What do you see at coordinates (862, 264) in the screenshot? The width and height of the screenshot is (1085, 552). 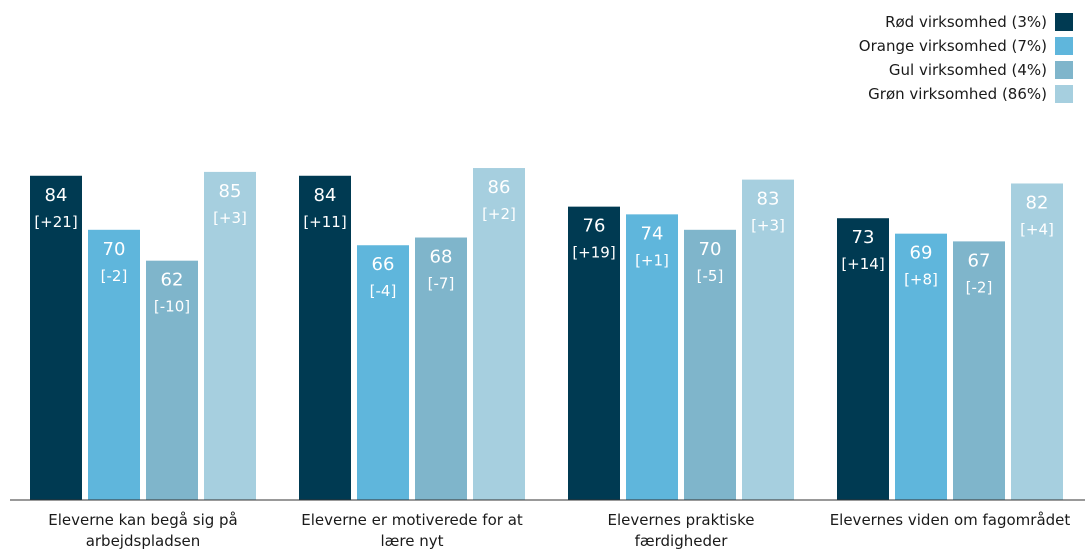 I see `data-label-change: [+14]` at bounding box center [862, 264].